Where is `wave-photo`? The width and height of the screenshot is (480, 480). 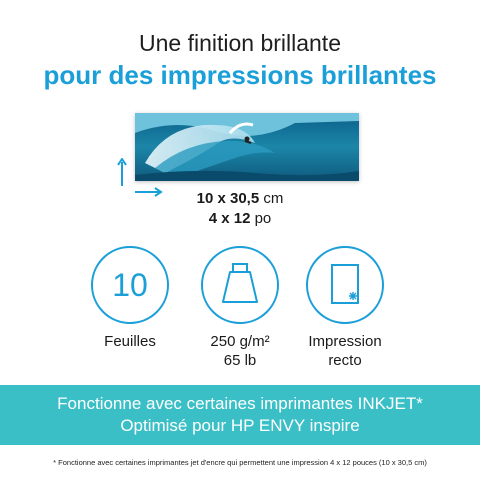
wave-photo is located at coordinates (247, 147).